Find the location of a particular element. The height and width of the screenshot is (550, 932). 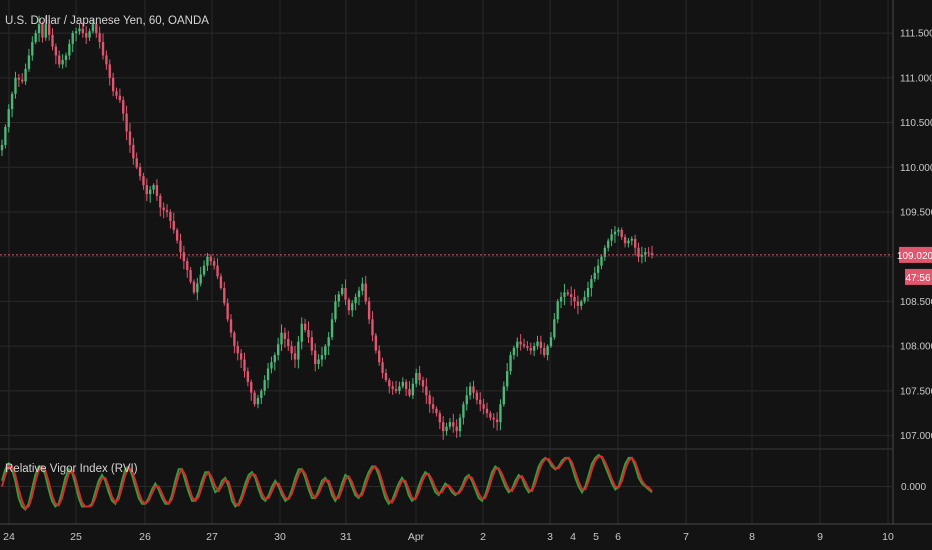

time-axis: 24 25 26 27 30 31 Apr 2 3 4 5 6 7 8 9 10 is located at coordinates (466, 533).